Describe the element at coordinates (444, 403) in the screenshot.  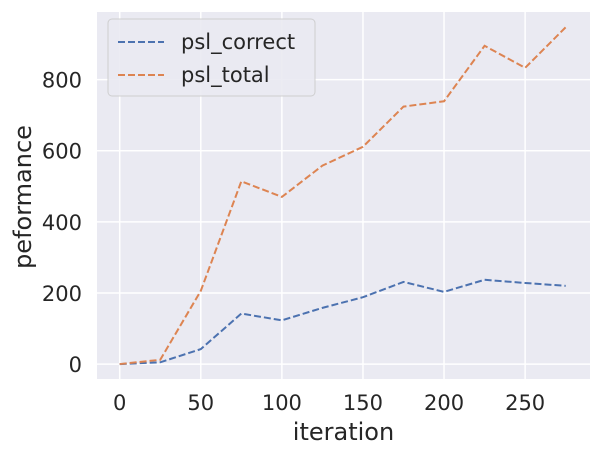
I see `x-tick-label-200: 200` at that location.